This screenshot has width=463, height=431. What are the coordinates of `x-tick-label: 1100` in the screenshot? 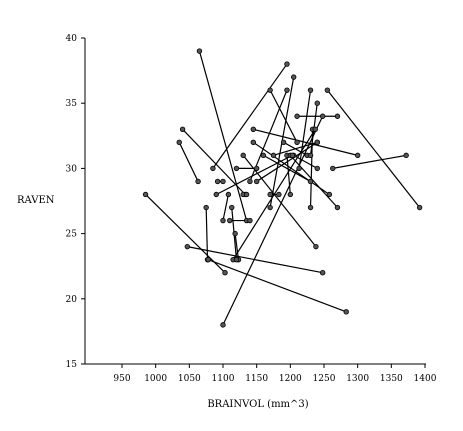 It's located at (223, 379).